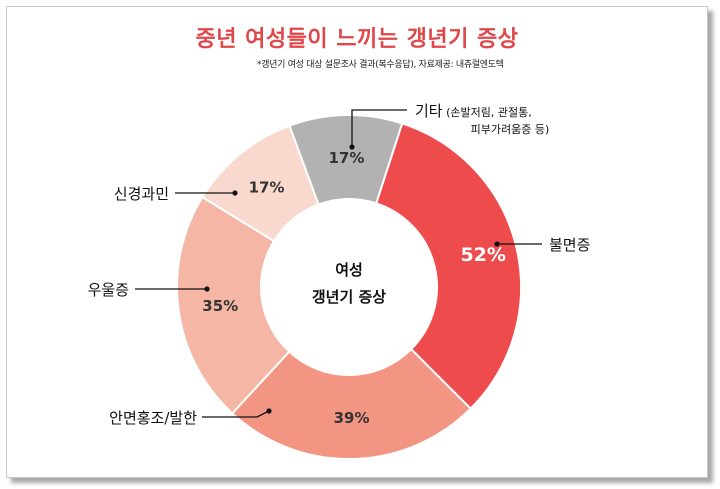  I want to click on slice-label-0: 불면증, so click(569, 245).